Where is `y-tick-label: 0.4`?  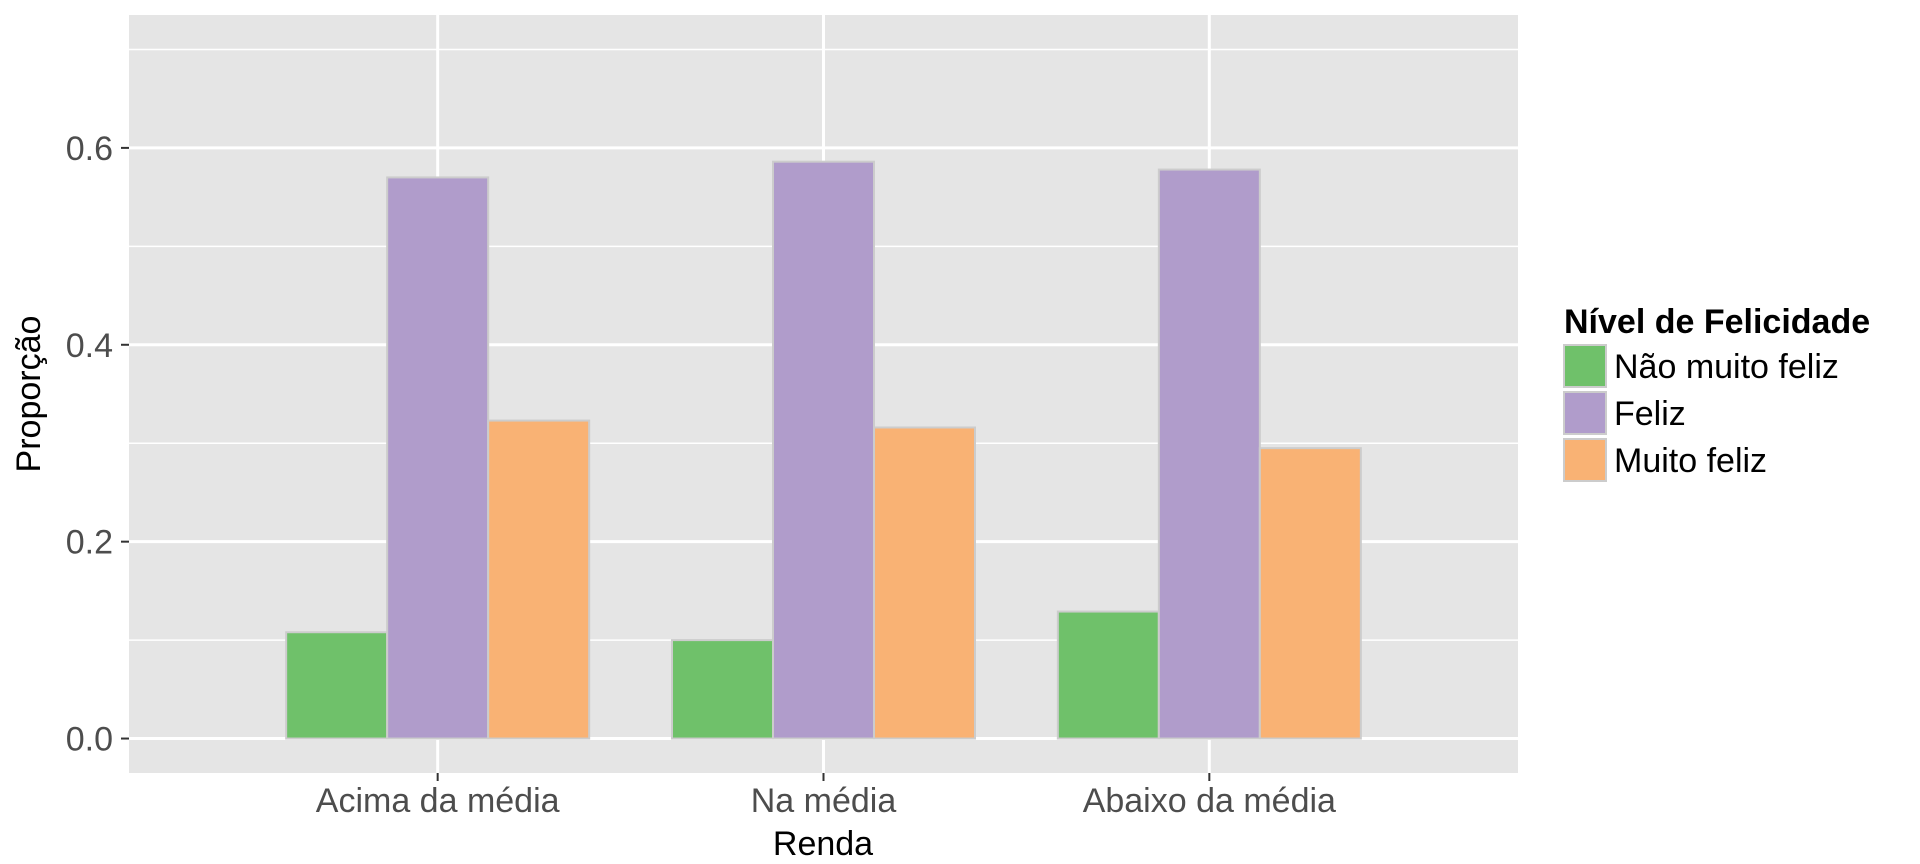 y-tick-label: 0.4 is located at coordinates (89, 346).